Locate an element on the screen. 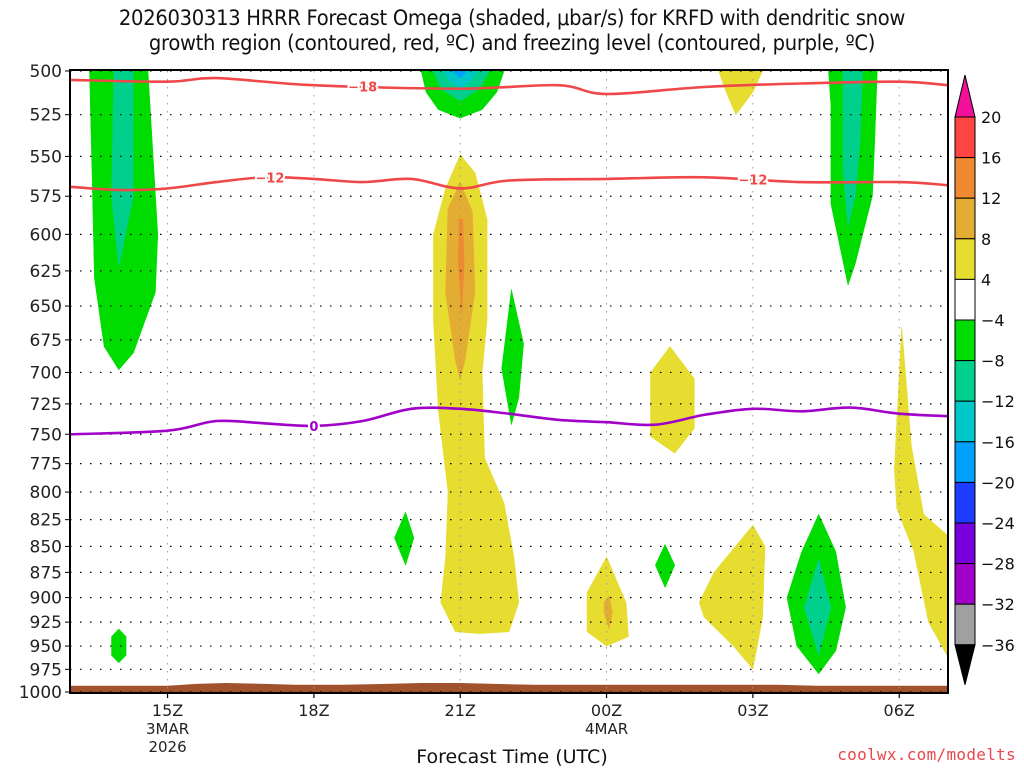 This screenshot has height=768, width=1024. credit-link: coolwx.com/modelts is located at coordinates (926, 754).